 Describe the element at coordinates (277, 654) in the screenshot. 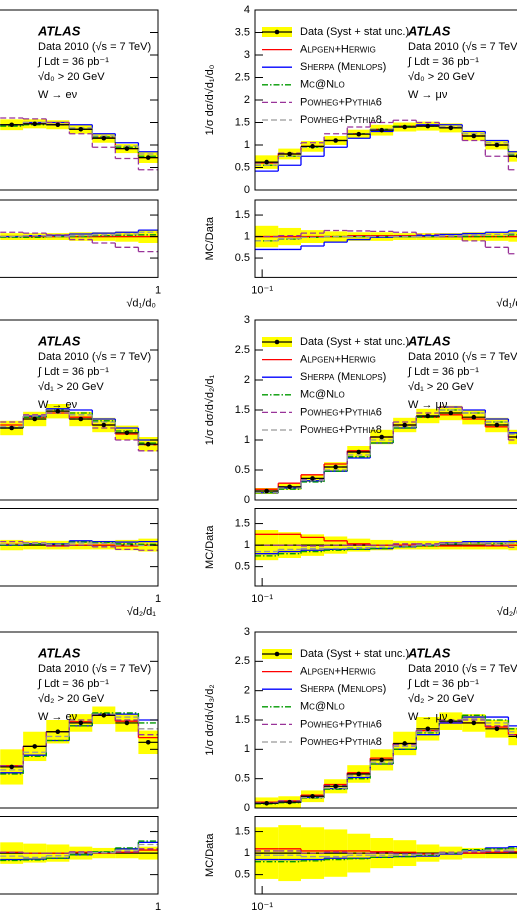

I see `legend-dot` at that location.